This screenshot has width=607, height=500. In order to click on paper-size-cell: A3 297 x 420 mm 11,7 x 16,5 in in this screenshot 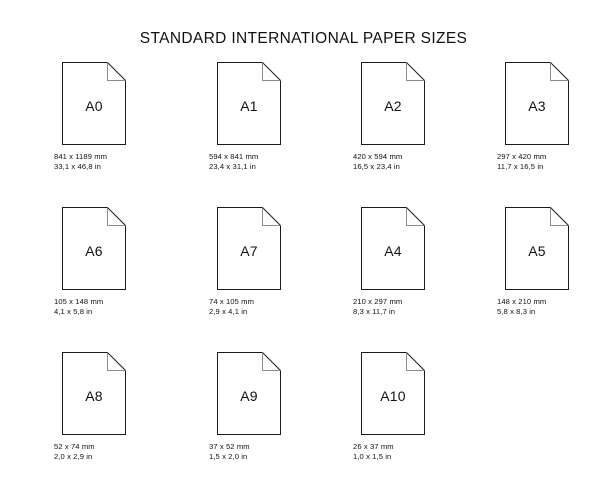, I will do `click(550, 116)`.